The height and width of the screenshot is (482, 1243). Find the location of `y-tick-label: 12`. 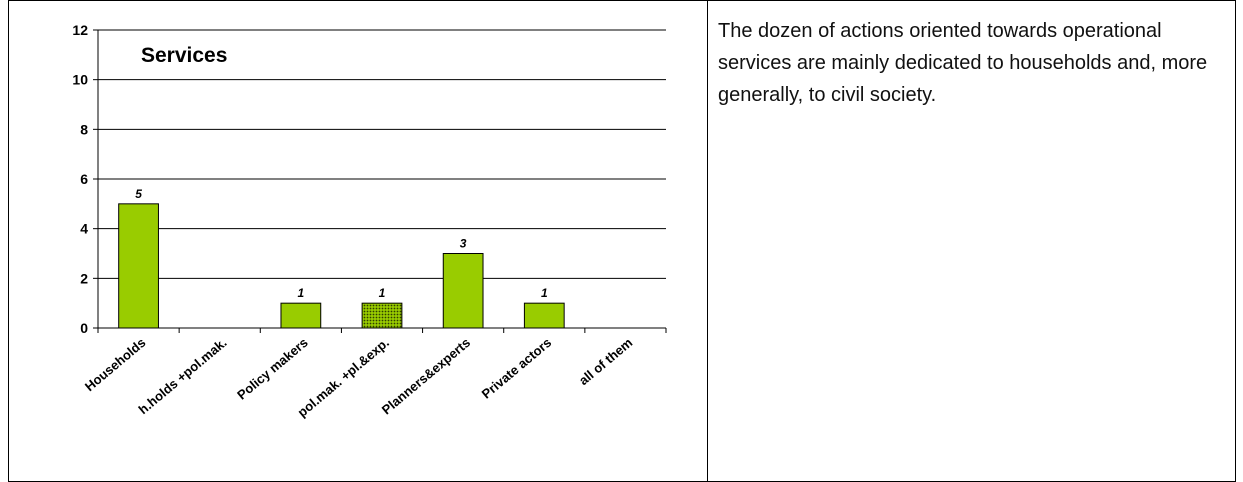

y-tick-label: 12 is located at coordinates (80, 30).